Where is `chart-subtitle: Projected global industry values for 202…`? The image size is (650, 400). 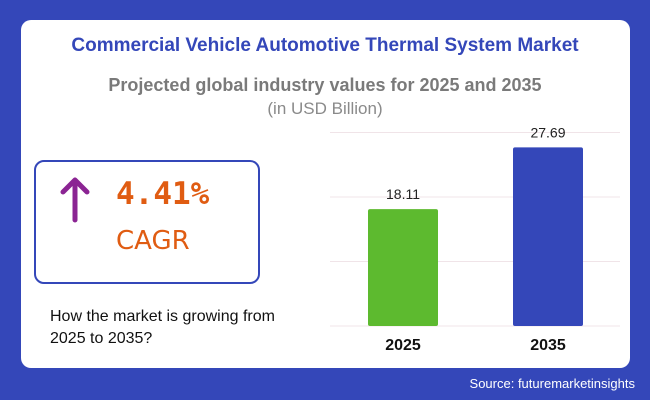 chart-subtitle: Projected global industry values for 202… is located at coordinates (325, 85).